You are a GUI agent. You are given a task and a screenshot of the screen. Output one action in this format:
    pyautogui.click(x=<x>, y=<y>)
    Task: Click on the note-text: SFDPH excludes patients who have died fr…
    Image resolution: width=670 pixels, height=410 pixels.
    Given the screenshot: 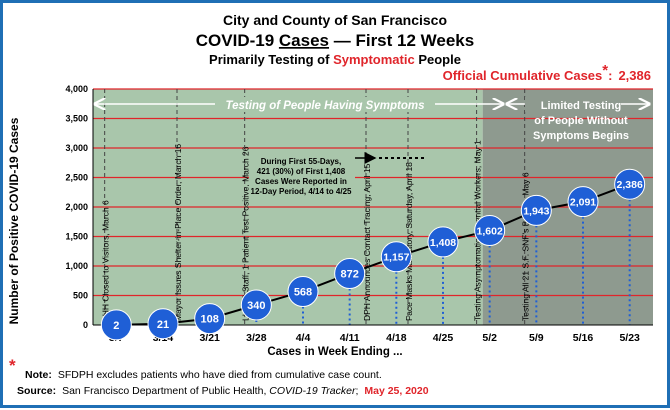 What is the action you would take?
    pyautogui.click(x=220, y=375)
    